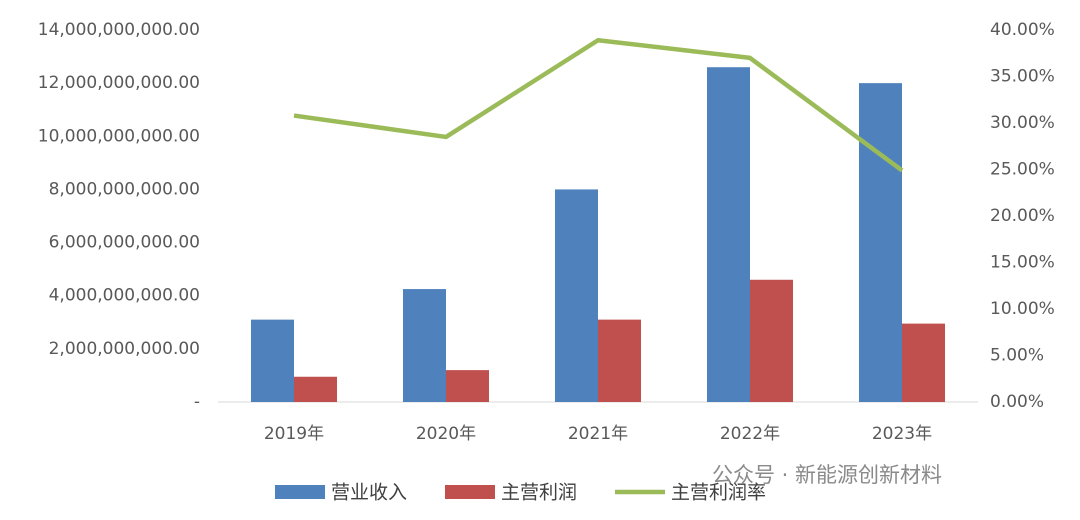 Image resolution: width=1080 pixels, height=520 pixels. I want to click on x-tick-label: 2022年, so click(750, 434).